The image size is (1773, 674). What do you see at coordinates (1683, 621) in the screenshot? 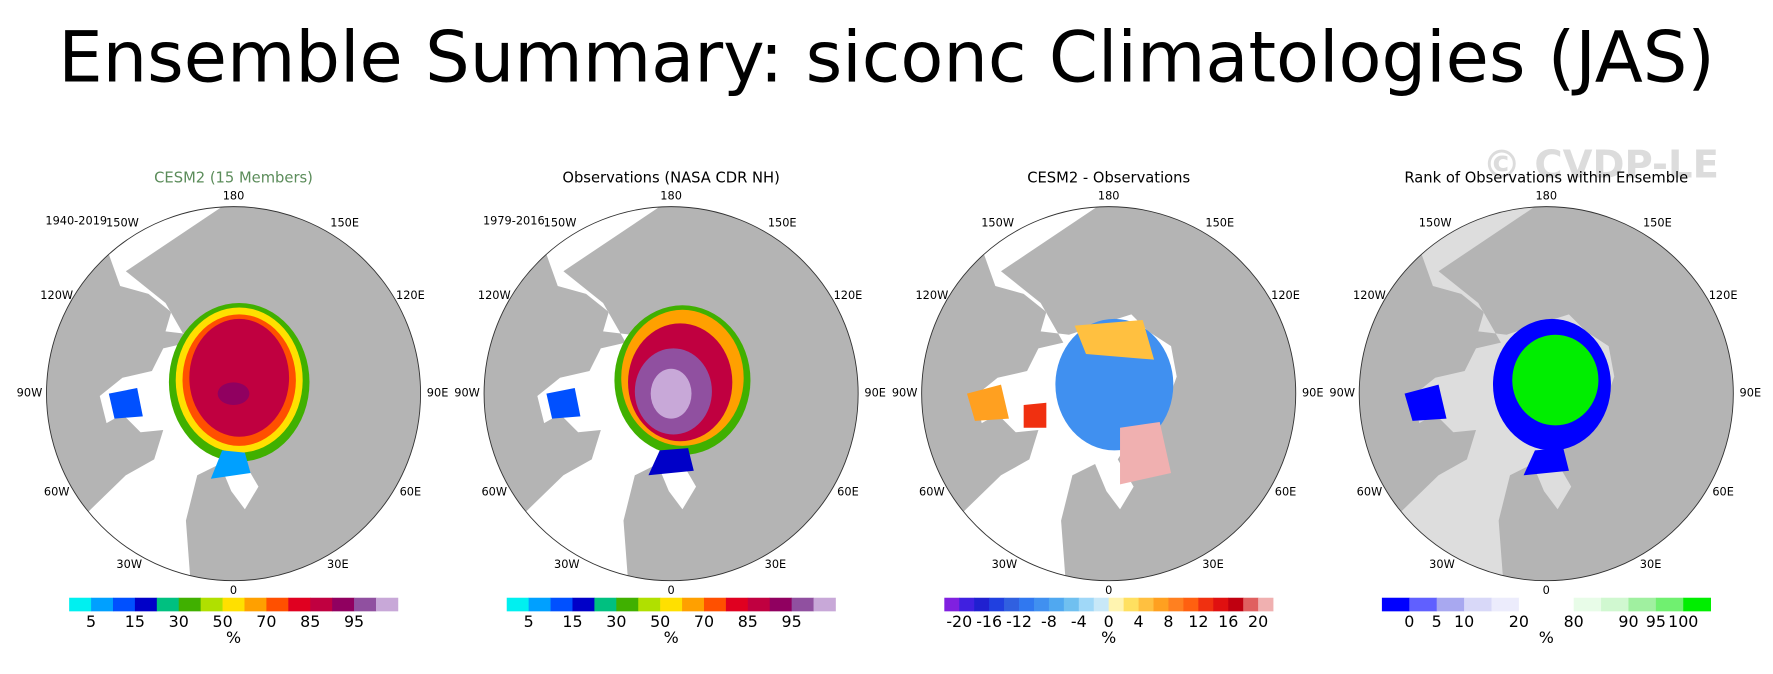
I see `colorbar-label: 100` at bounding box center [1683, 621].